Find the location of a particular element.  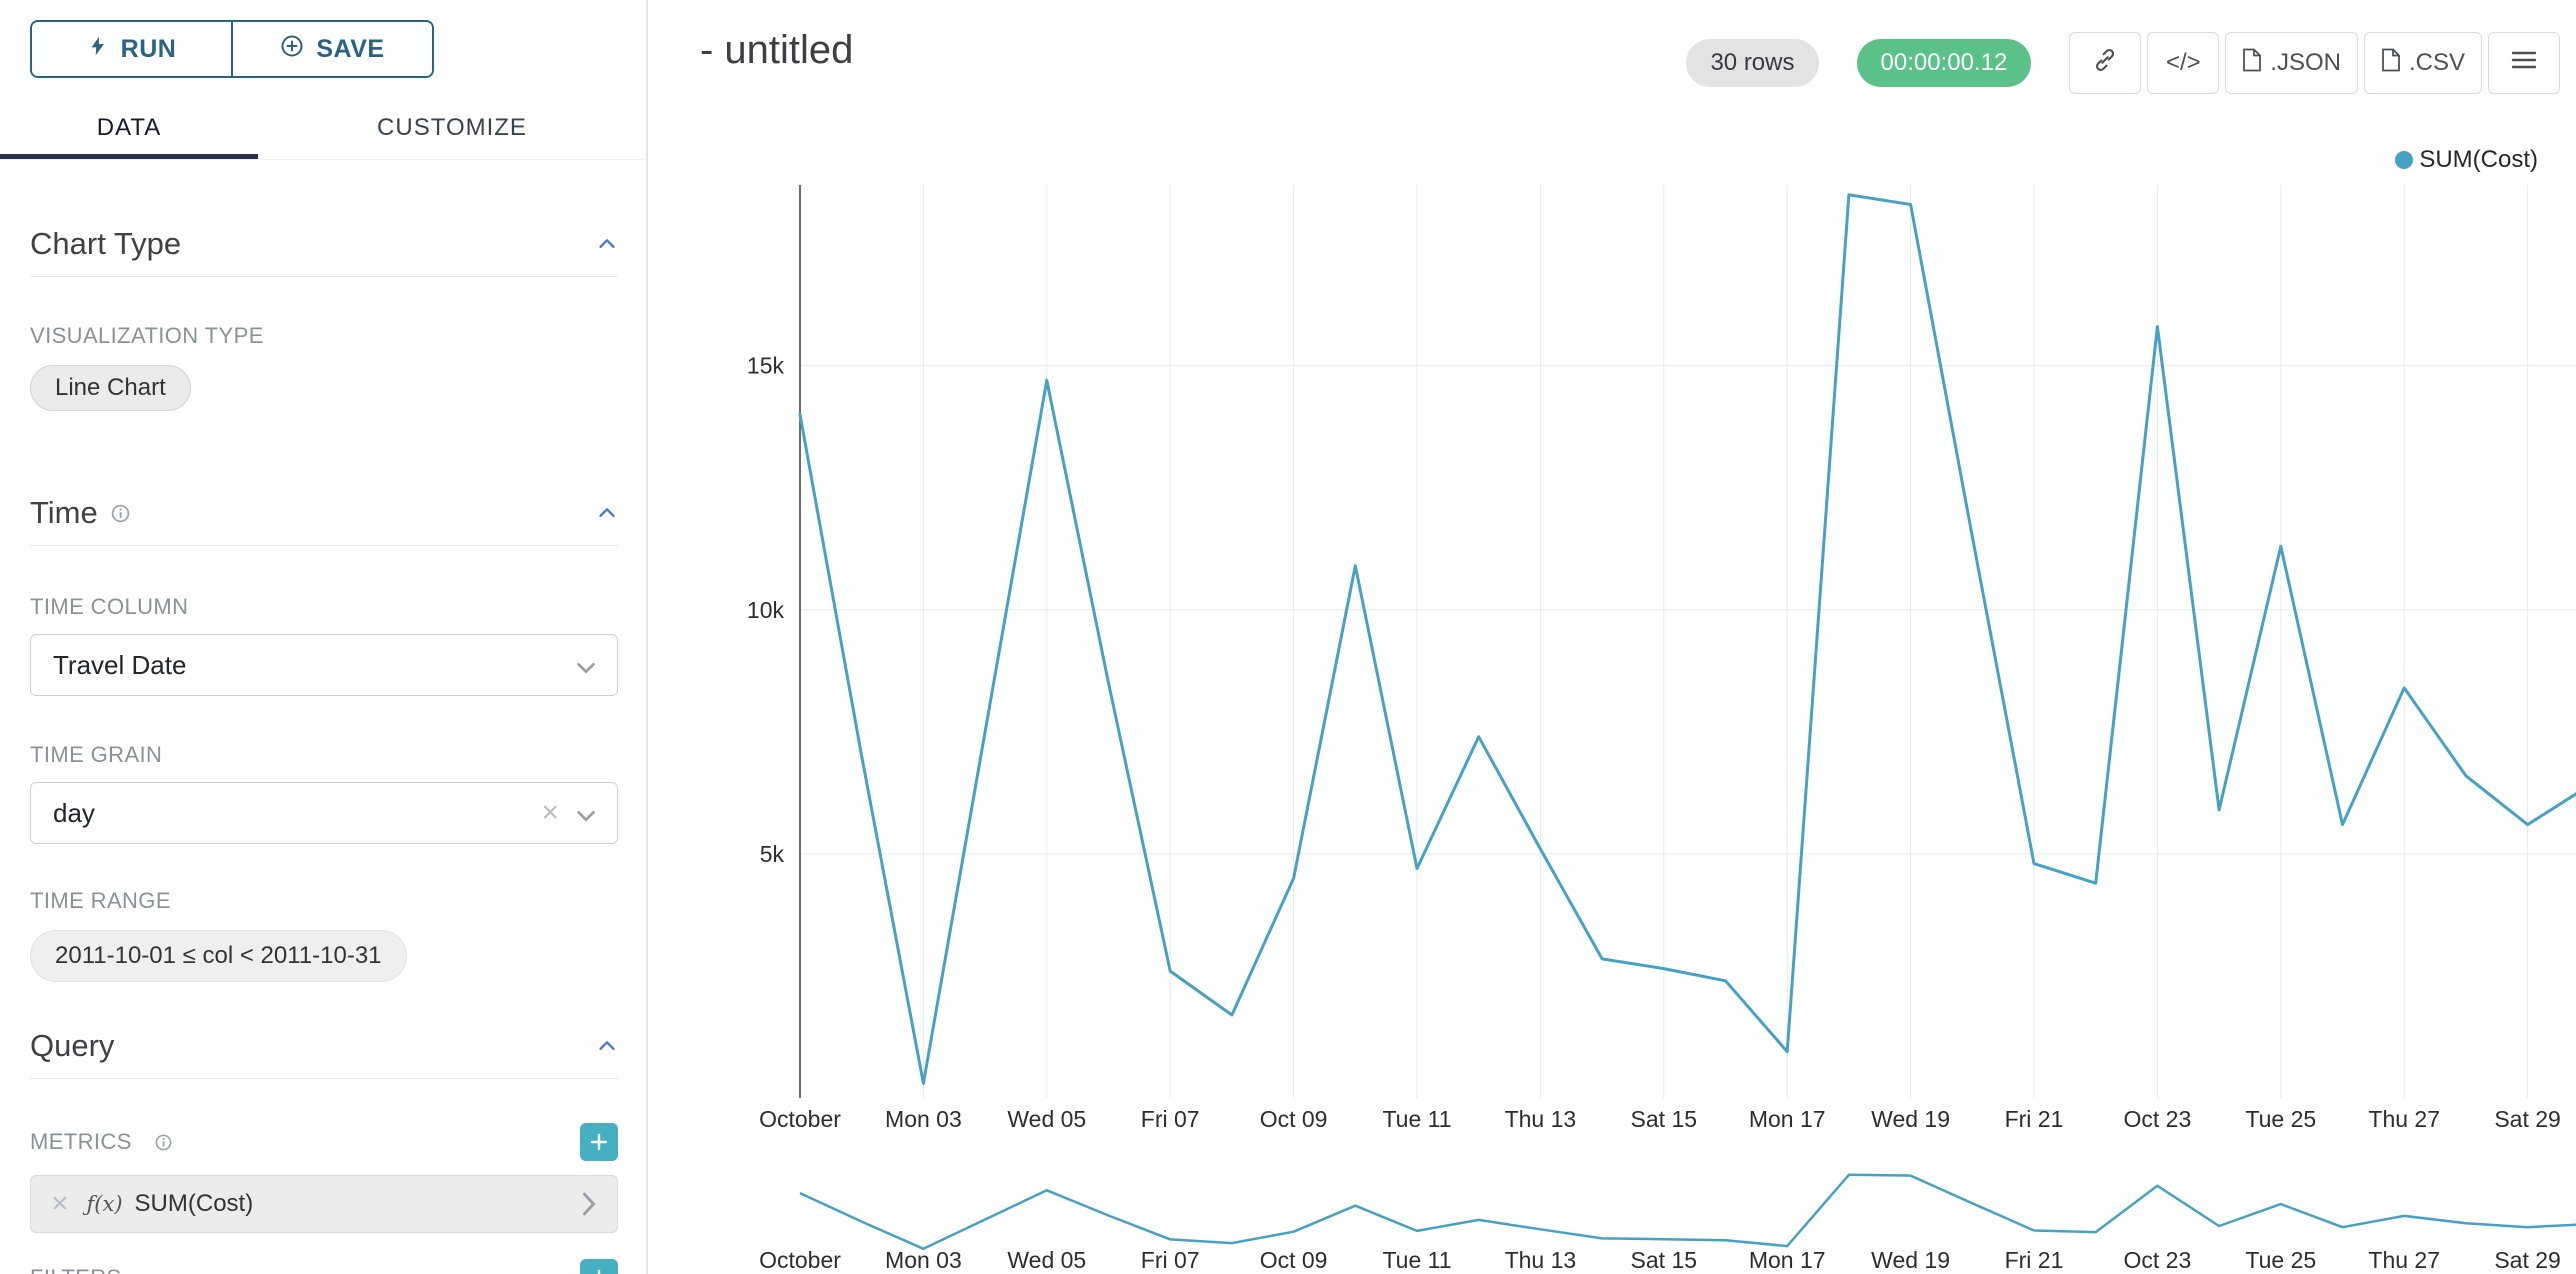

x-tick-label: Sat 15 is located at coordinates (1664, 1119).